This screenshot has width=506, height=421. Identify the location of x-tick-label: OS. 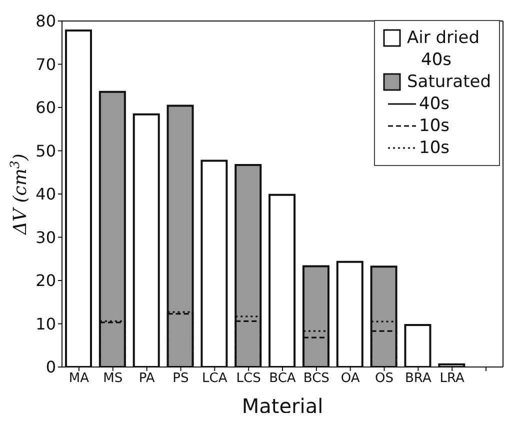
(384, 378).